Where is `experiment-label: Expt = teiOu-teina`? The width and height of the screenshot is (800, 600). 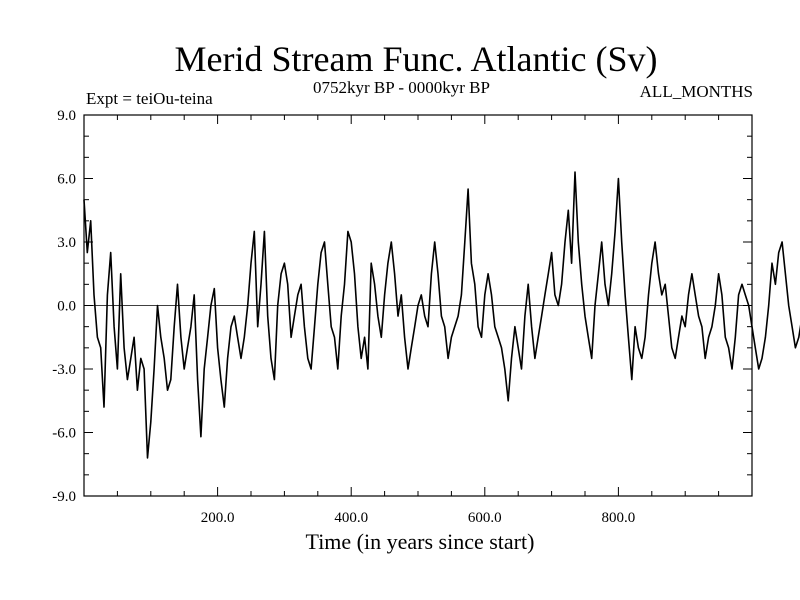 experiment-label: Expt = teiOu-teina is located at coordinates (149, 98).